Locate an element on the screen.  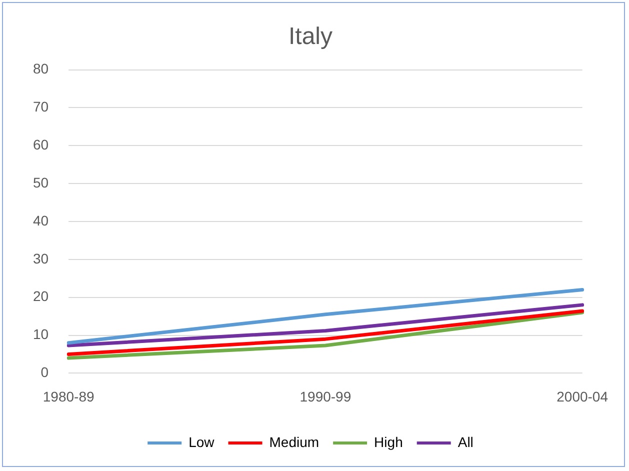
chart-title: Italy is located at coordinates (310, 36).